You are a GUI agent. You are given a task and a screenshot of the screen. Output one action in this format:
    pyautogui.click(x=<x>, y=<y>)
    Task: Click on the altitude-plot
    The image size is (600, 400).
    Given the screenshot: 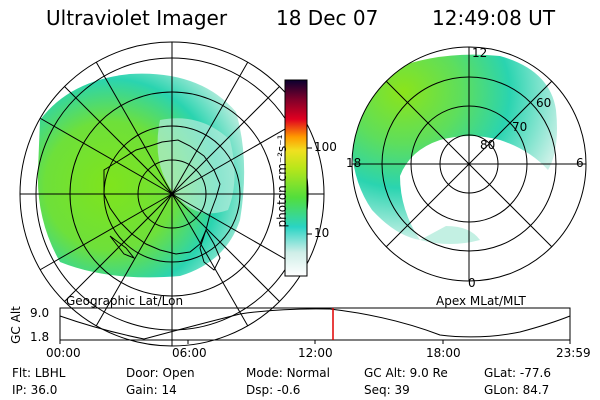 What is the action you would take?
    pyautogui.click(x=315, y=325)
    